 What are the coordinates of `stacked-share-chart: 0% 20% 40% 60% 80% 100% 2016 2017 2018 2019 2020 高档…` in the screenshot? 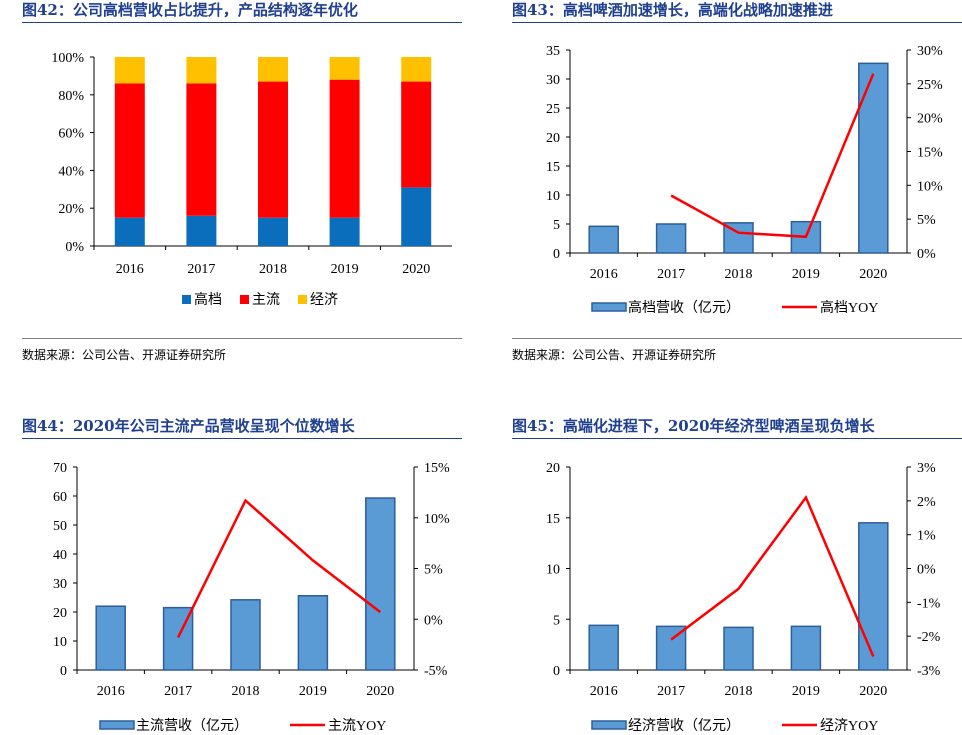 It's located at (251, 179).